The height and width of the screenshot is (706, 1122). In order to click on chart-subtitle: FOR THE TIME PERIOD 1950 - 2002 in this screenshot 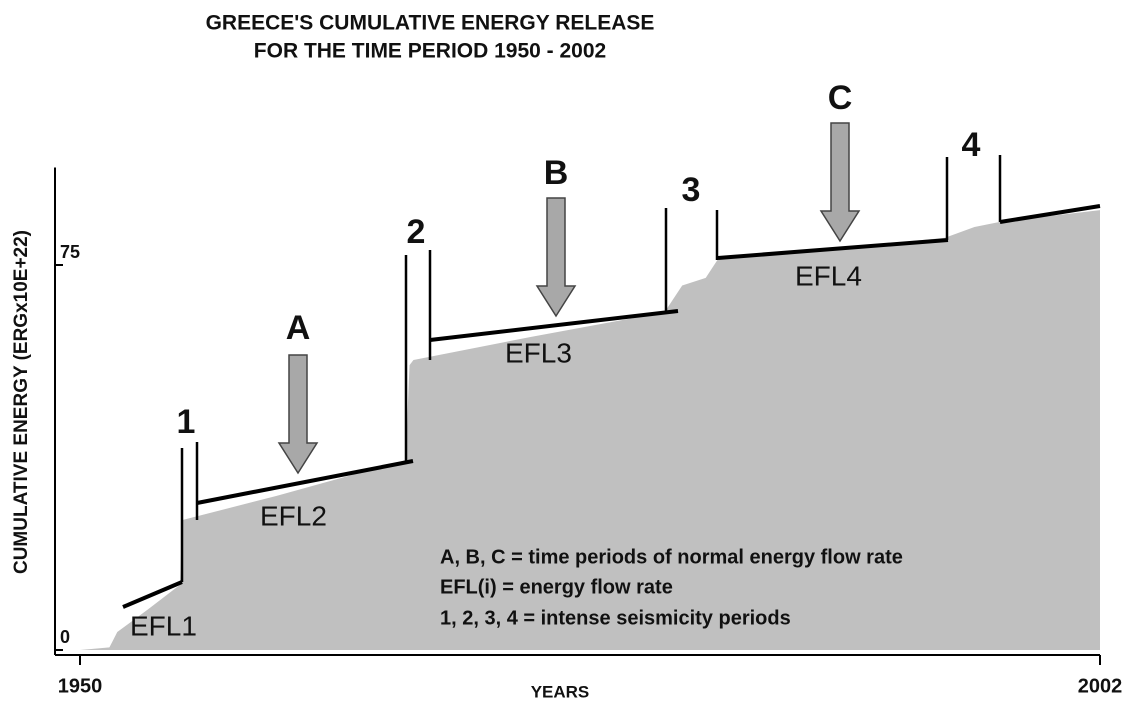, I will do `click(430, 51)`.